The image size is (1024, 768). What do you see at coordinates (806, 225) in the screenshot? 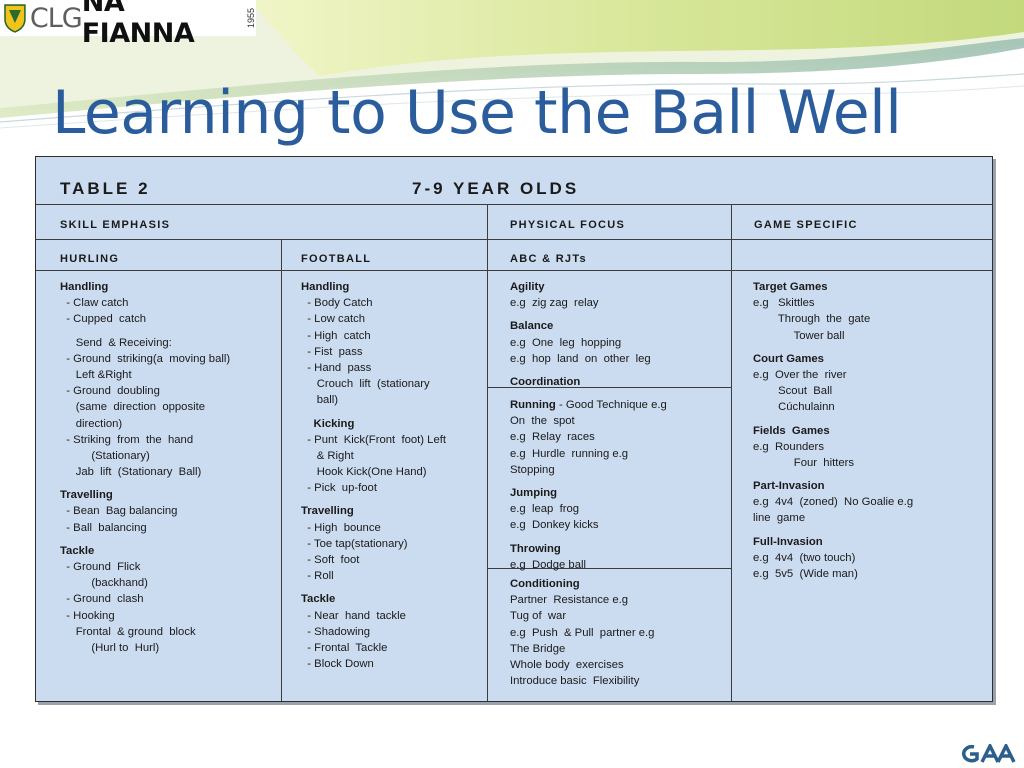
I see `game-specific-heading: GAME SPECIFIC` at bounding box center [806, 225].